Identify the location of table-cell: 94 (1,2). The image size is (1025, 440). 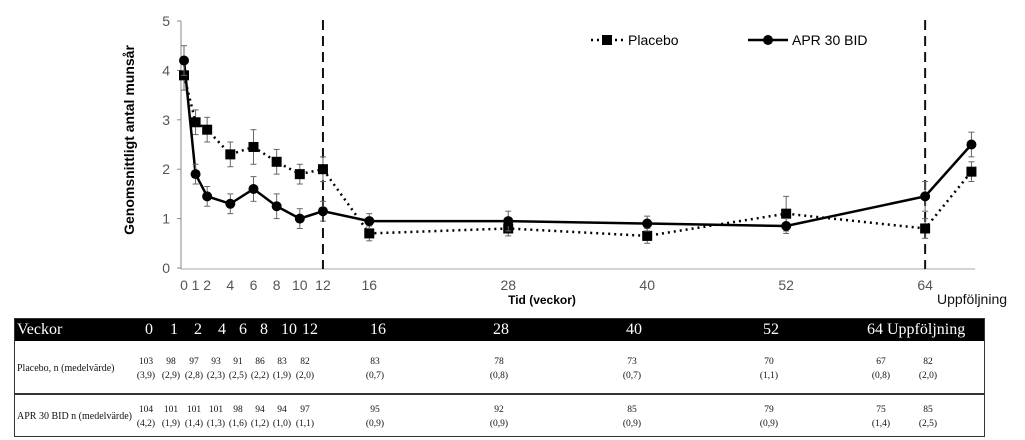
(260, 417).